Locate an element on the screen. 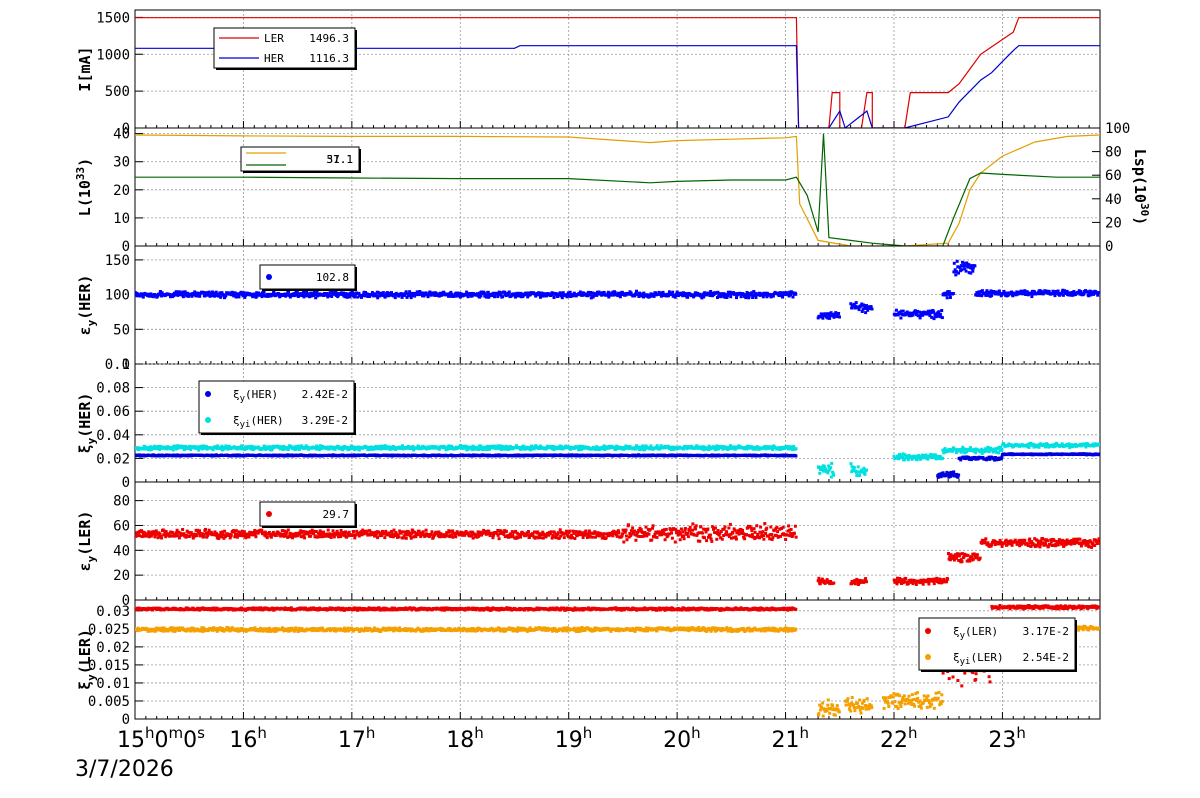 The width and height of the screenshot is (1200, 798). y-tick-label: 0.06 is located at coordinates (113, 412).